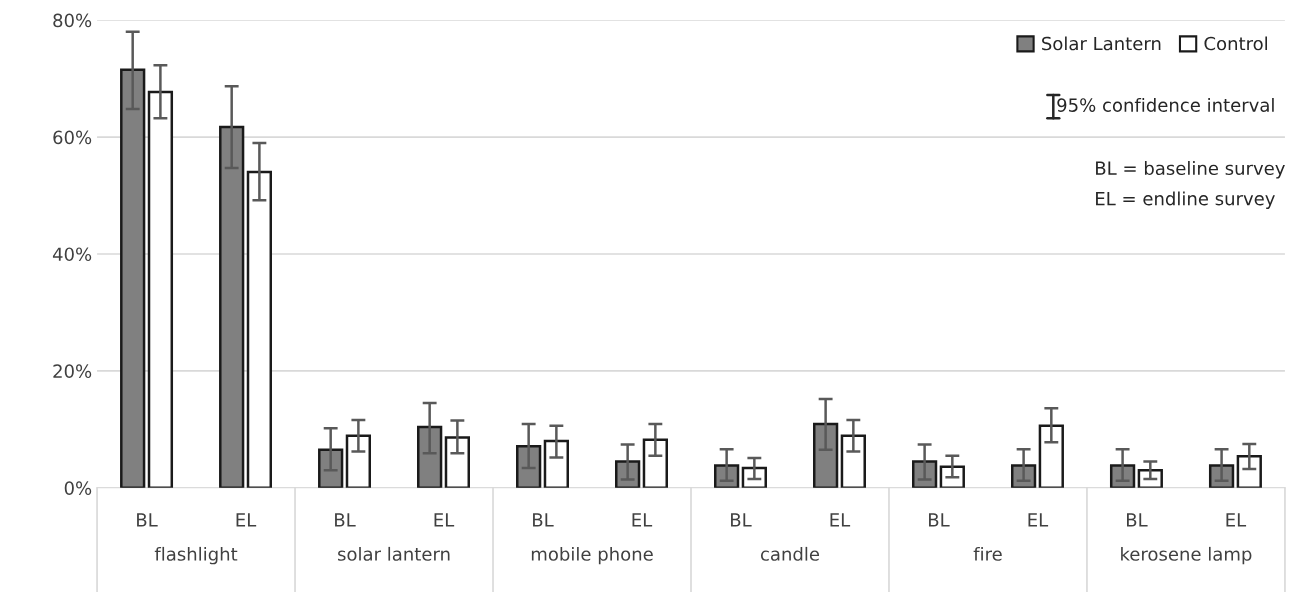  Describe the element at coordinates (72, 137) in the screenshot. I see `y-tick-label: 60%` at that location.